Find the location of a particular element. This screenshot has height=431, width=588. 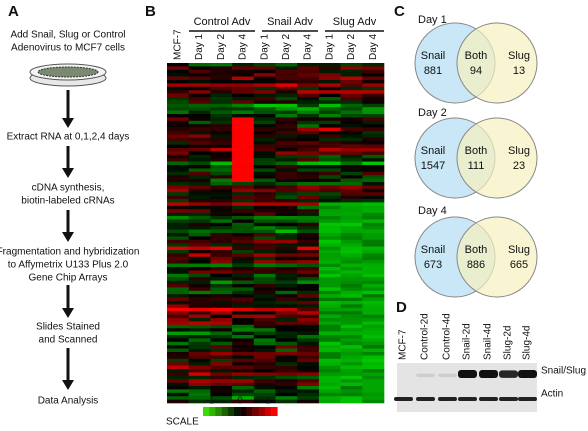

scale-cell is located at coordinates (231, 411).